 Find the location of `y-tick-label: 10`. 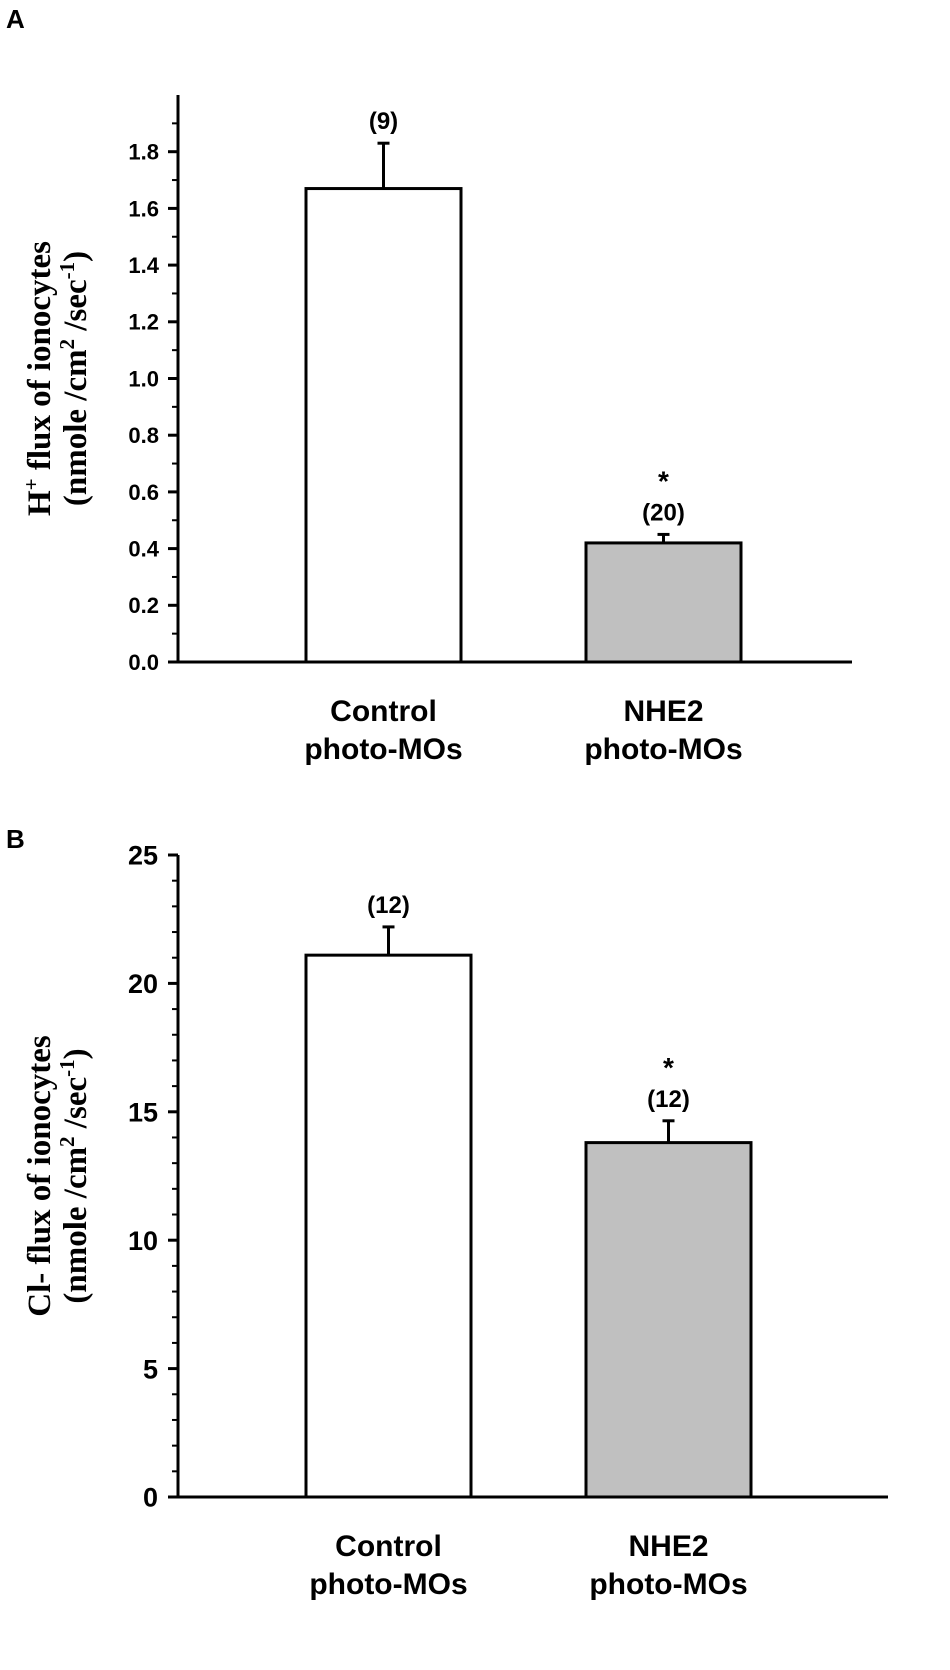

y-tick-label: 10 is located at coordinates (143, 1241).